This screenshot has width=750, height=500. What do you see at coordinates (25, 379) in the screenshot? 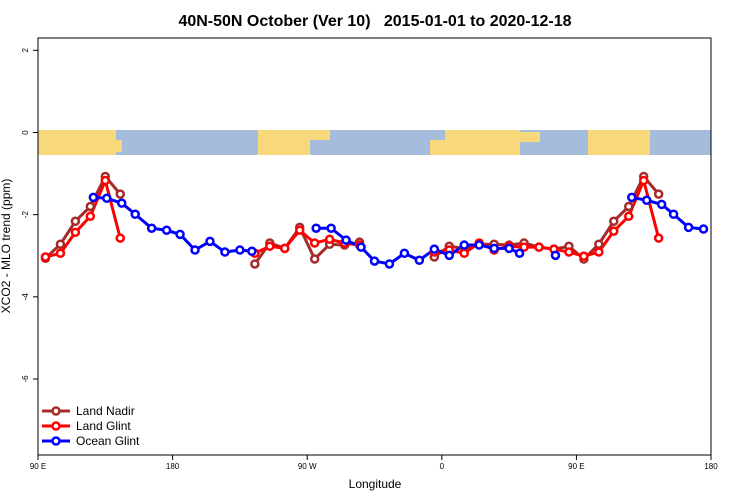
I see `y-tick-label: -6` at bounding box center [25, 379].